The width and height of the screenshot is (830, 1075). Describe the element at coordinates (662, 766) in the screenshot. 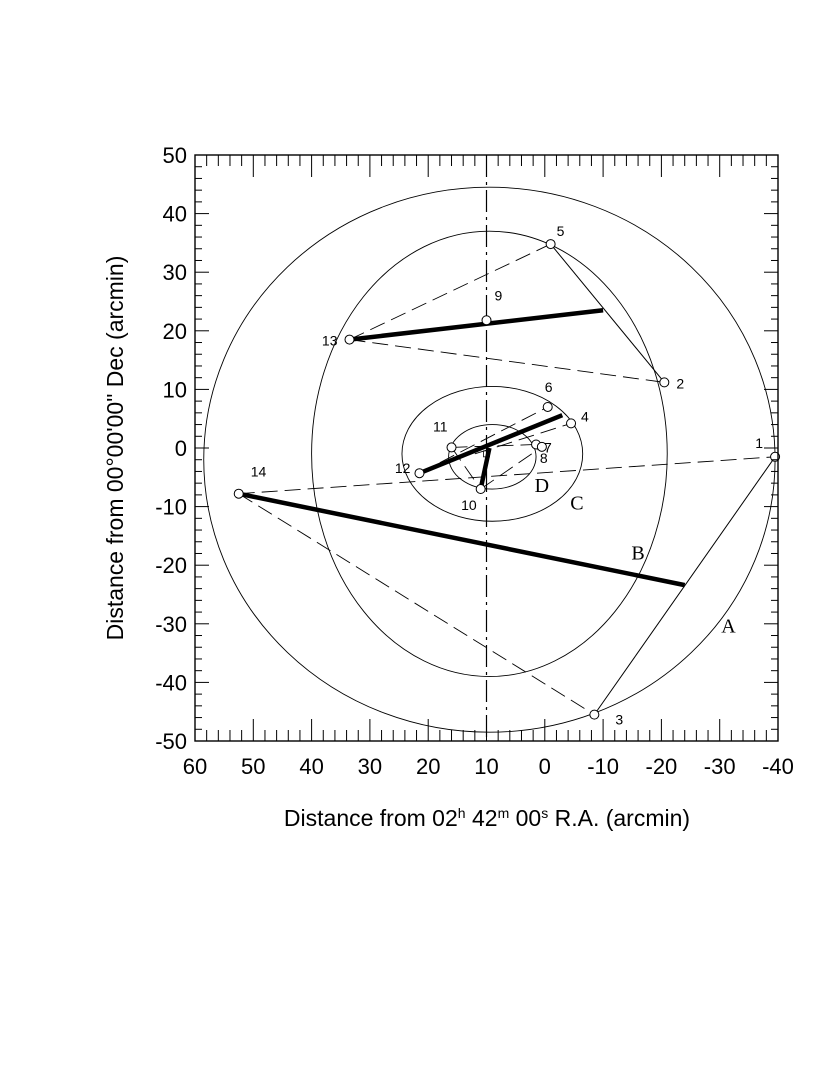

I see `x-tick-label: -20` at that location.